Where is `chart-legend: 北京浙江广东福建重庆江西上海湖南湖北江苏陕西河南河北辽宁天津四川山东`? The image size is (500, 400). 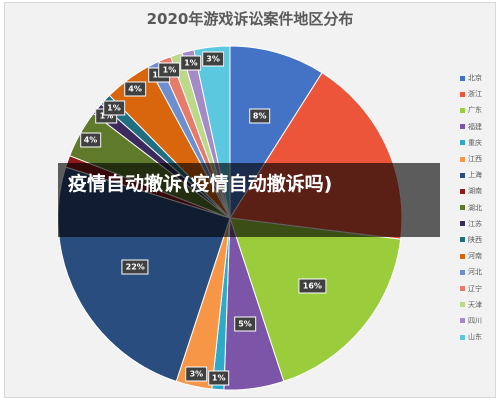 chart-legend: 北京浙江广东福建重庆江西上海湖南湖北江苏陕西河南河北辽宁天津四川山东 is located at coordinates (478, 207).